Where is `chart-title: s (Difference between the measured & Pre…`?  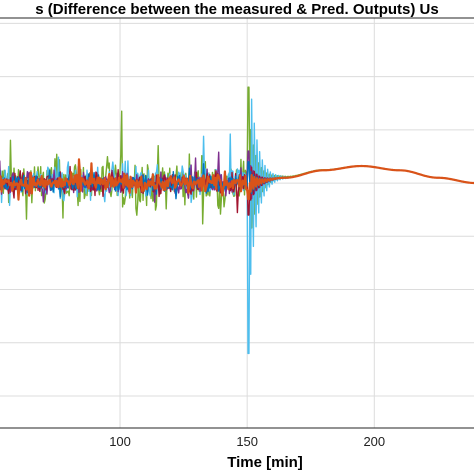
chart-title: s (Difference between the measured & Pre… is located at coordinates (236, 9).